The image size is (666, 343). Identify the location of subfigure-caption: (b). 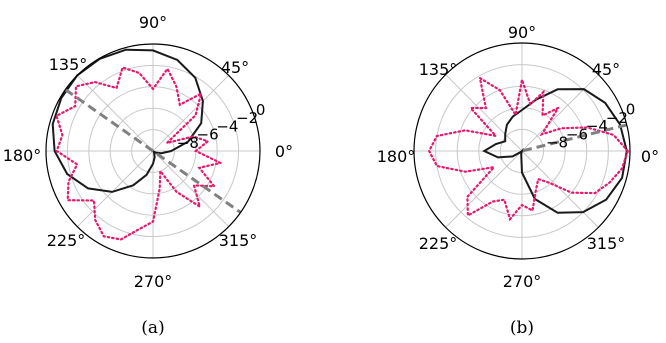
(522, 328).